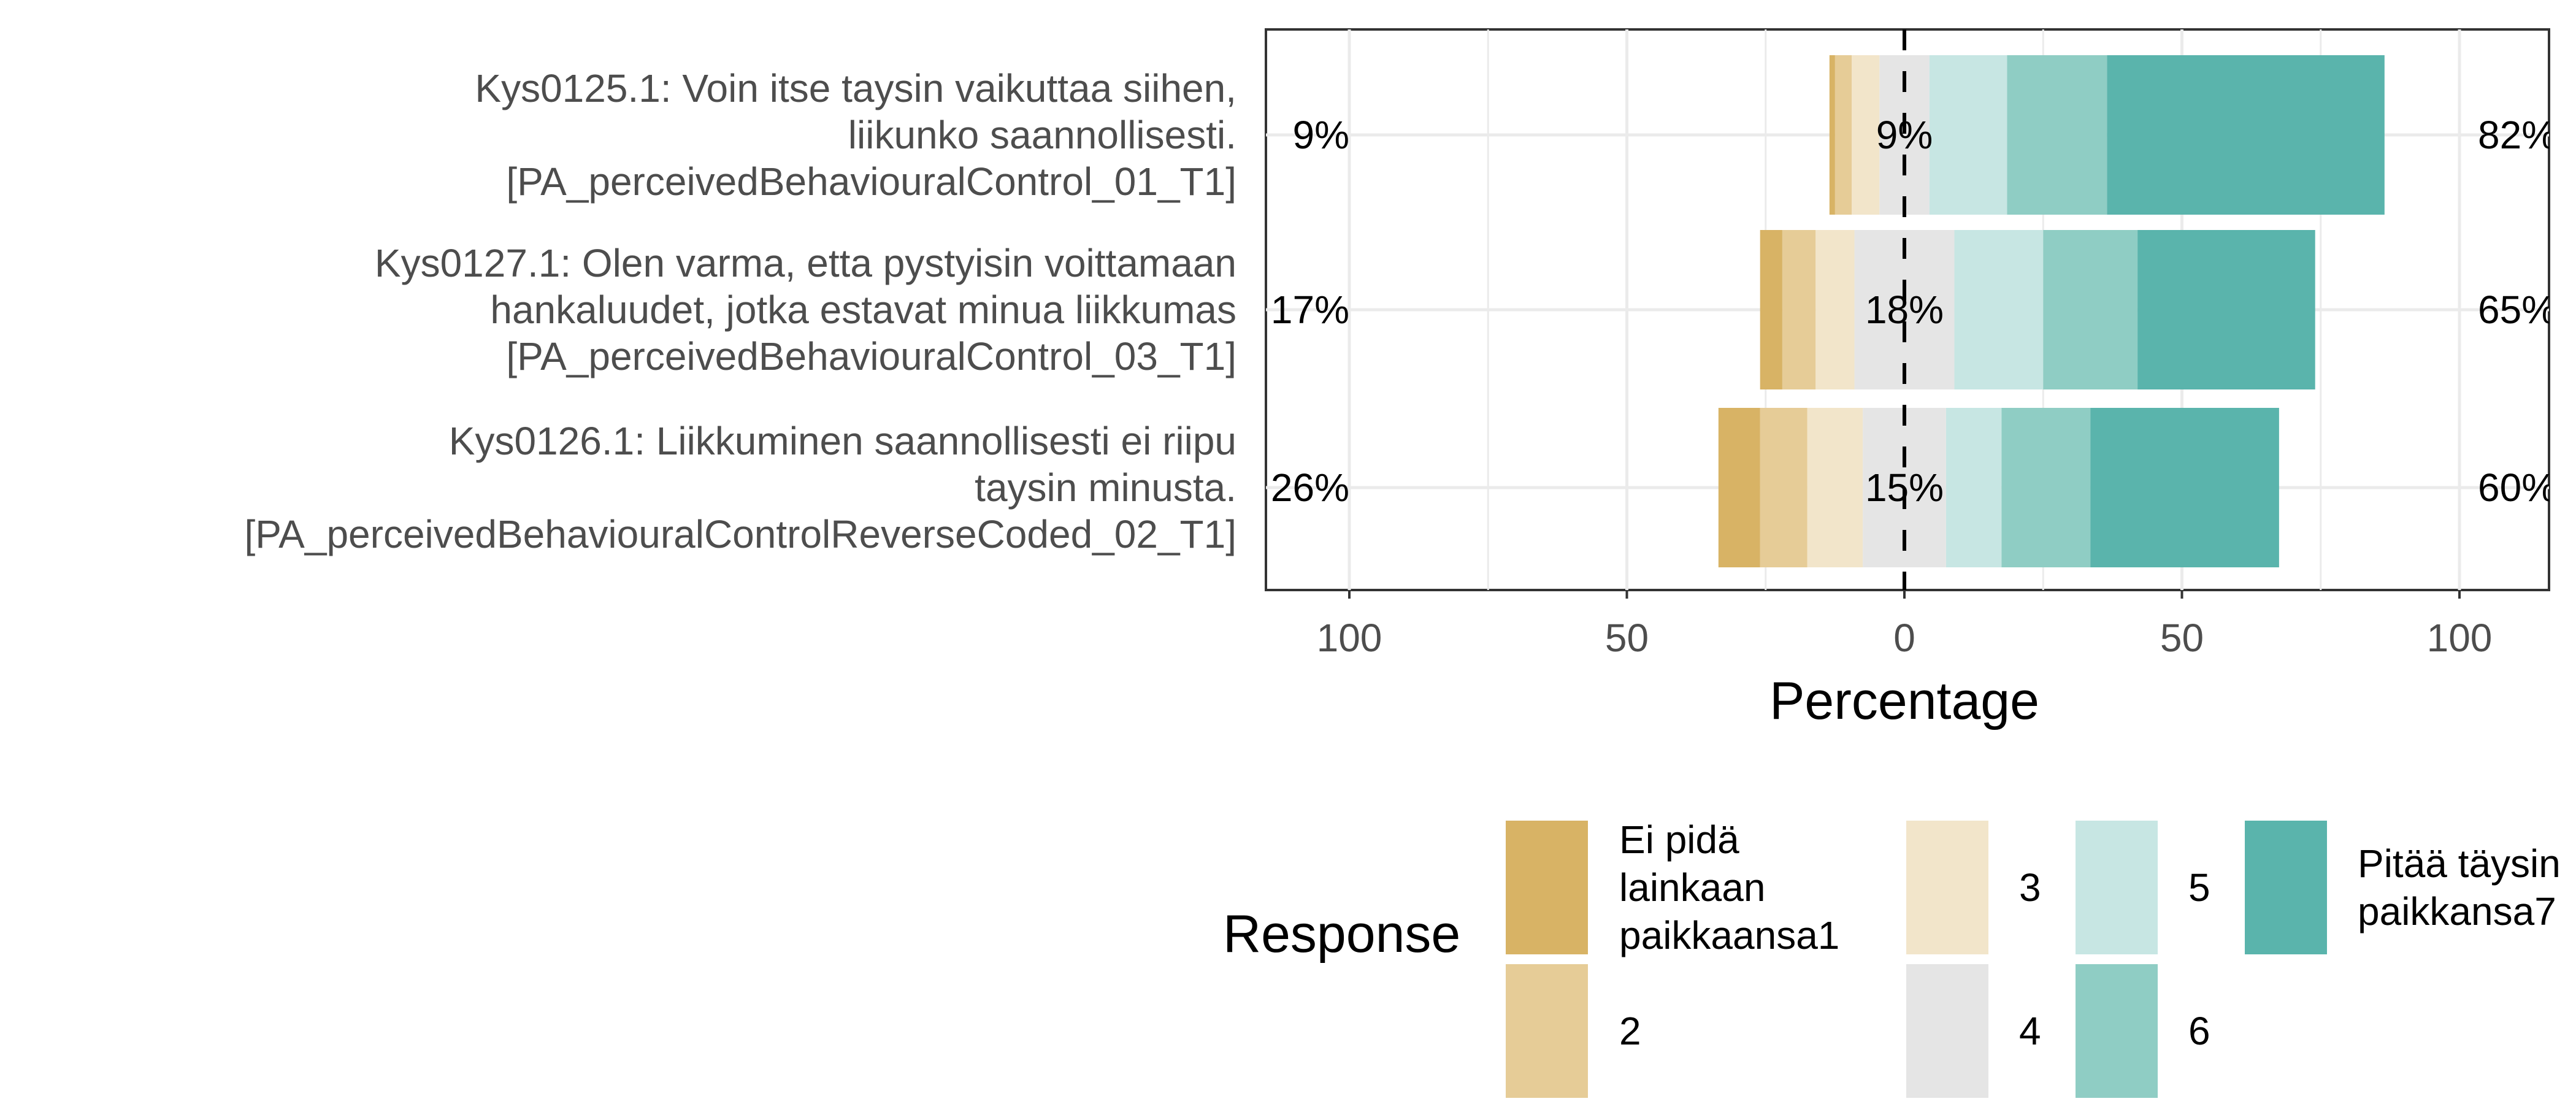 The image size is (2576, 1104). What do you see at coordinates (1904, 310) in the screenshot?
I see `neutral-percent-label: 18%` at bounding box center [1904, 310].